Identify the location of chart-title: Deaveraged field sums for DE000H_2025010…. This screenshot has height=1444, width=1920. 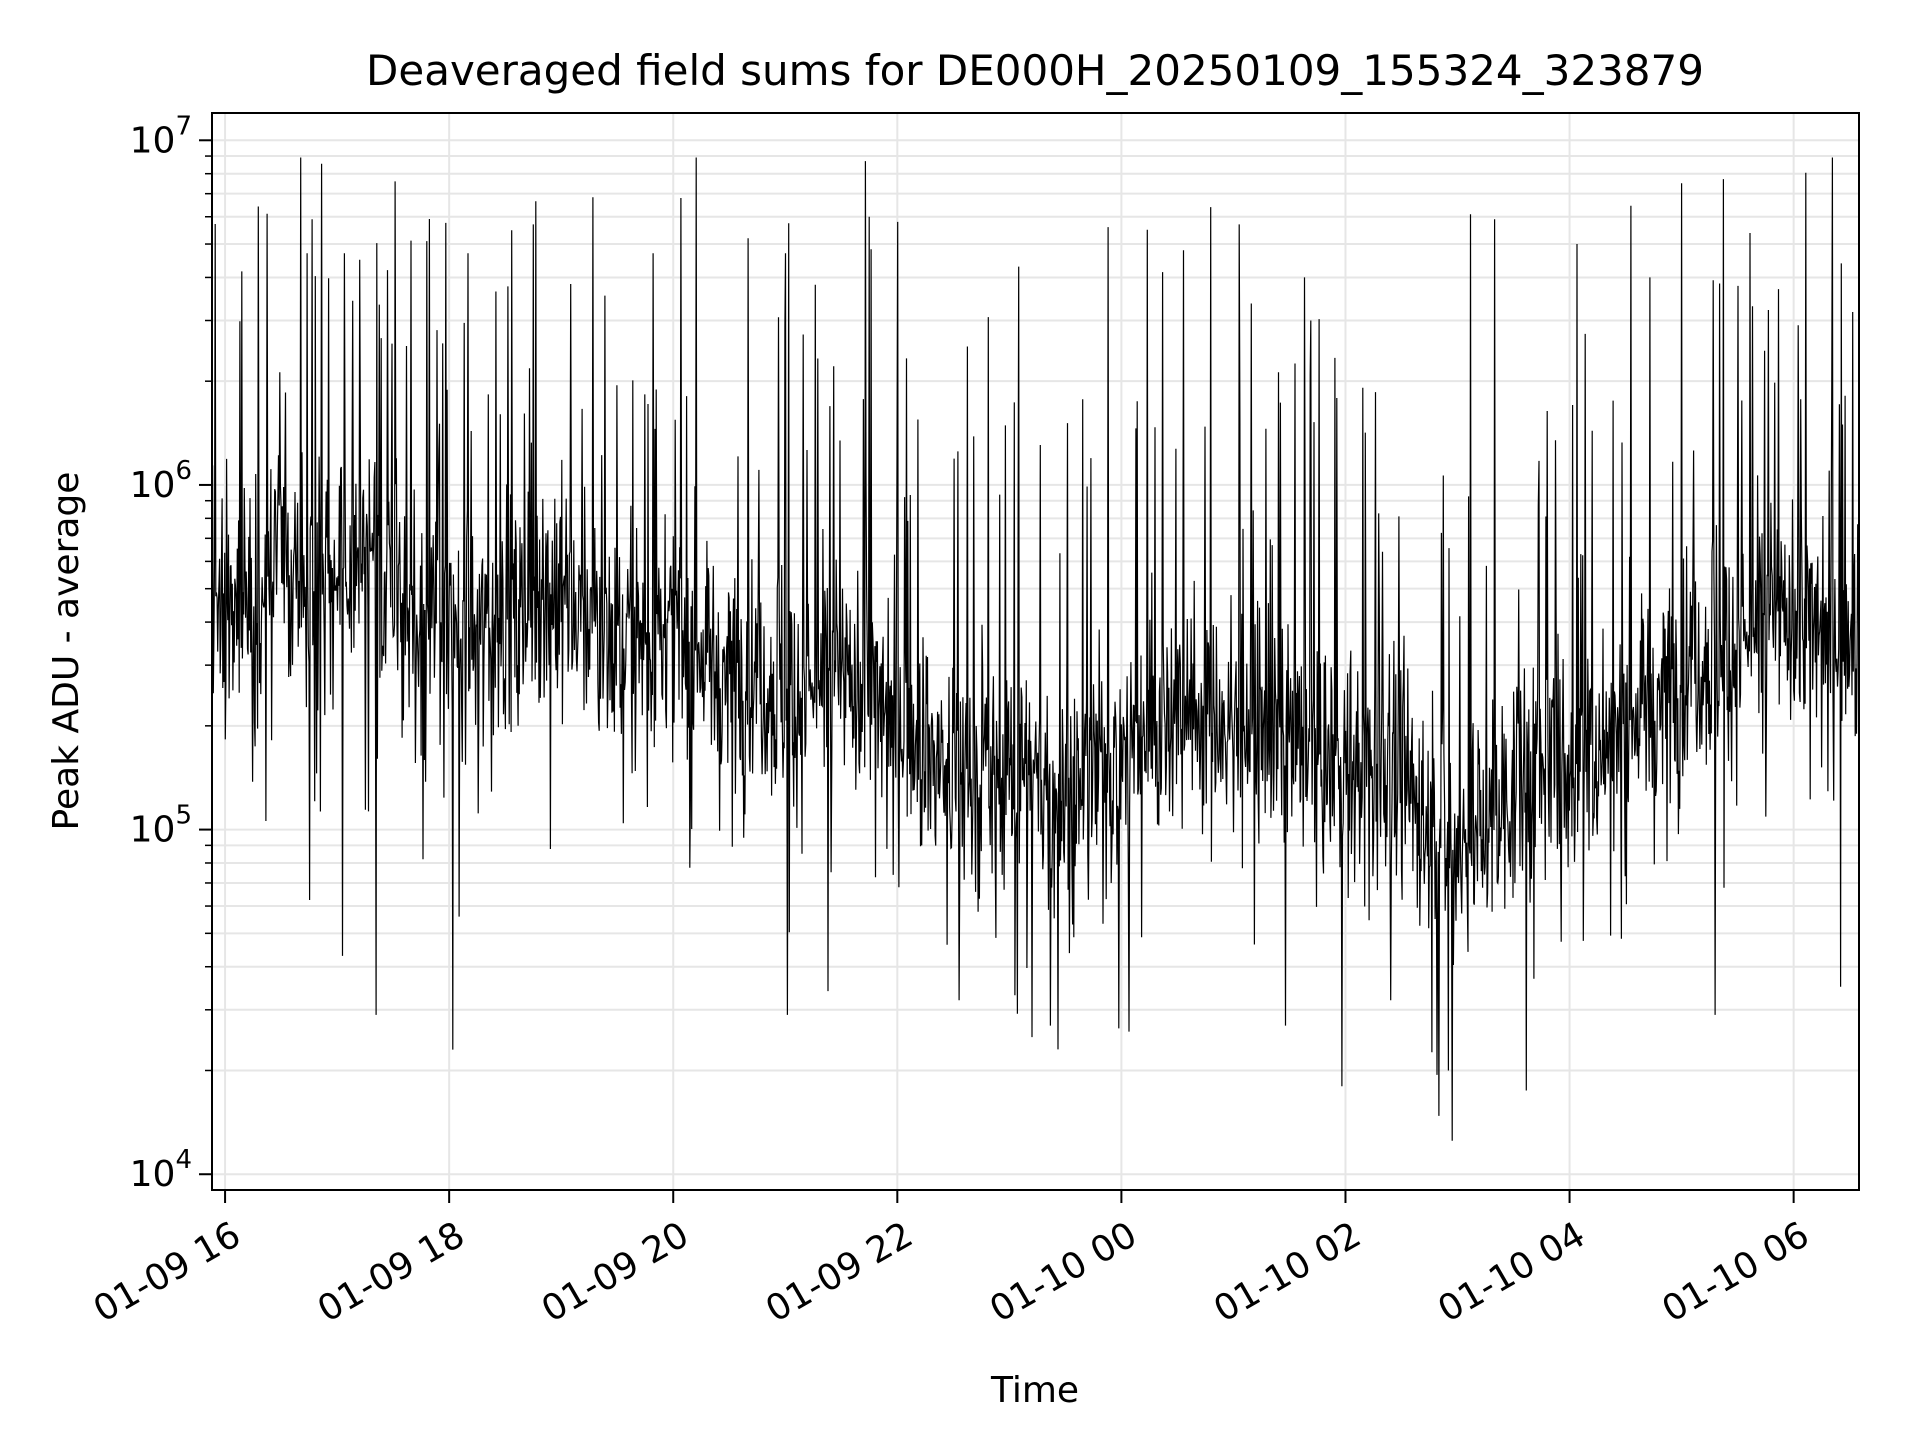
(1035, 70).